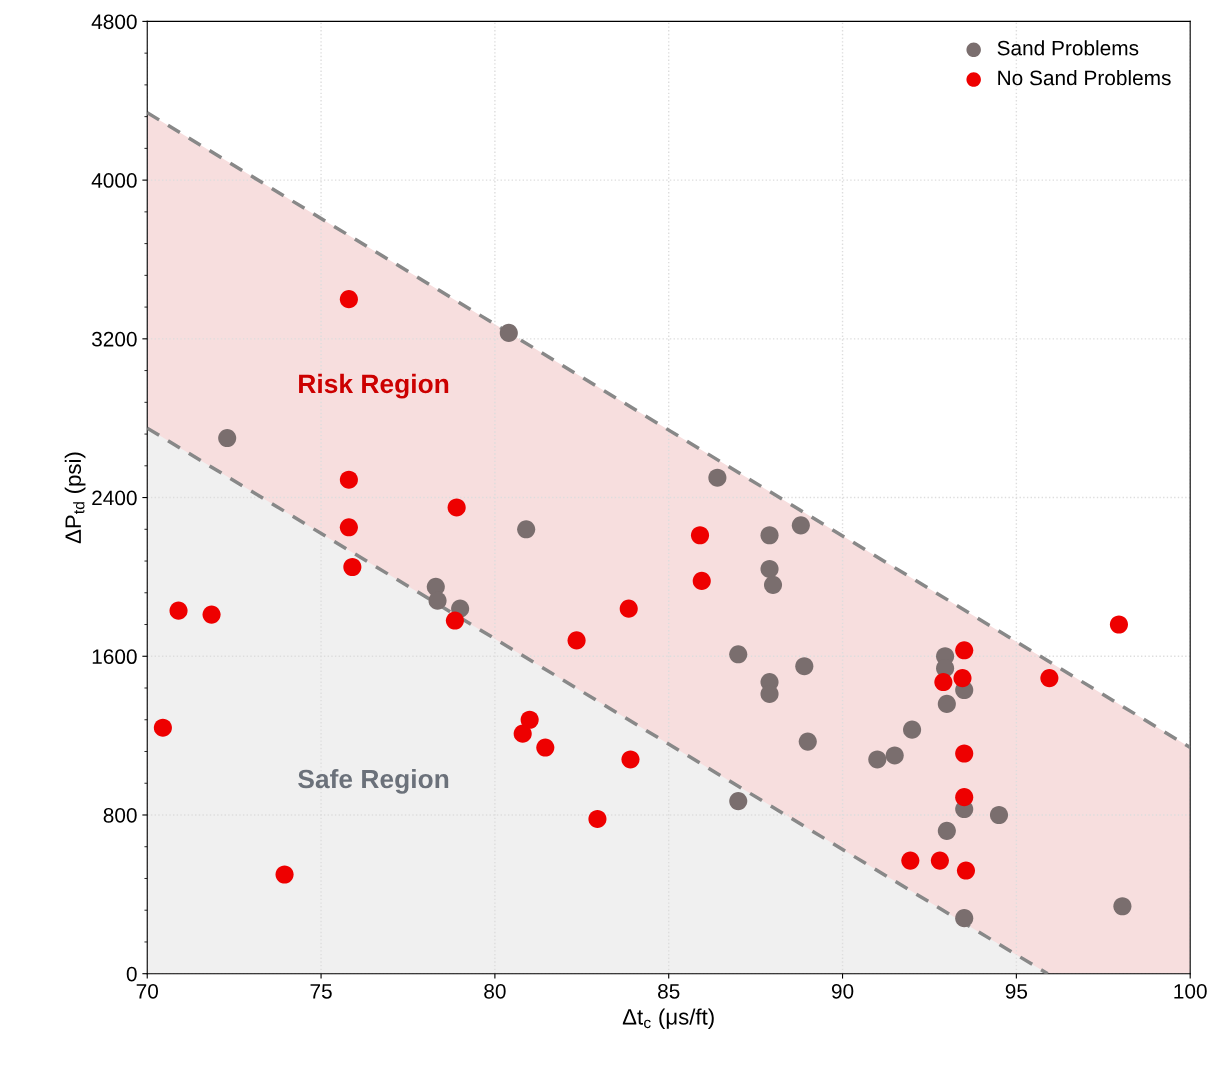 The width and height of the screenshot is (1227, 1070). I want to click on x-tick-label: 80, so click(495, 991).